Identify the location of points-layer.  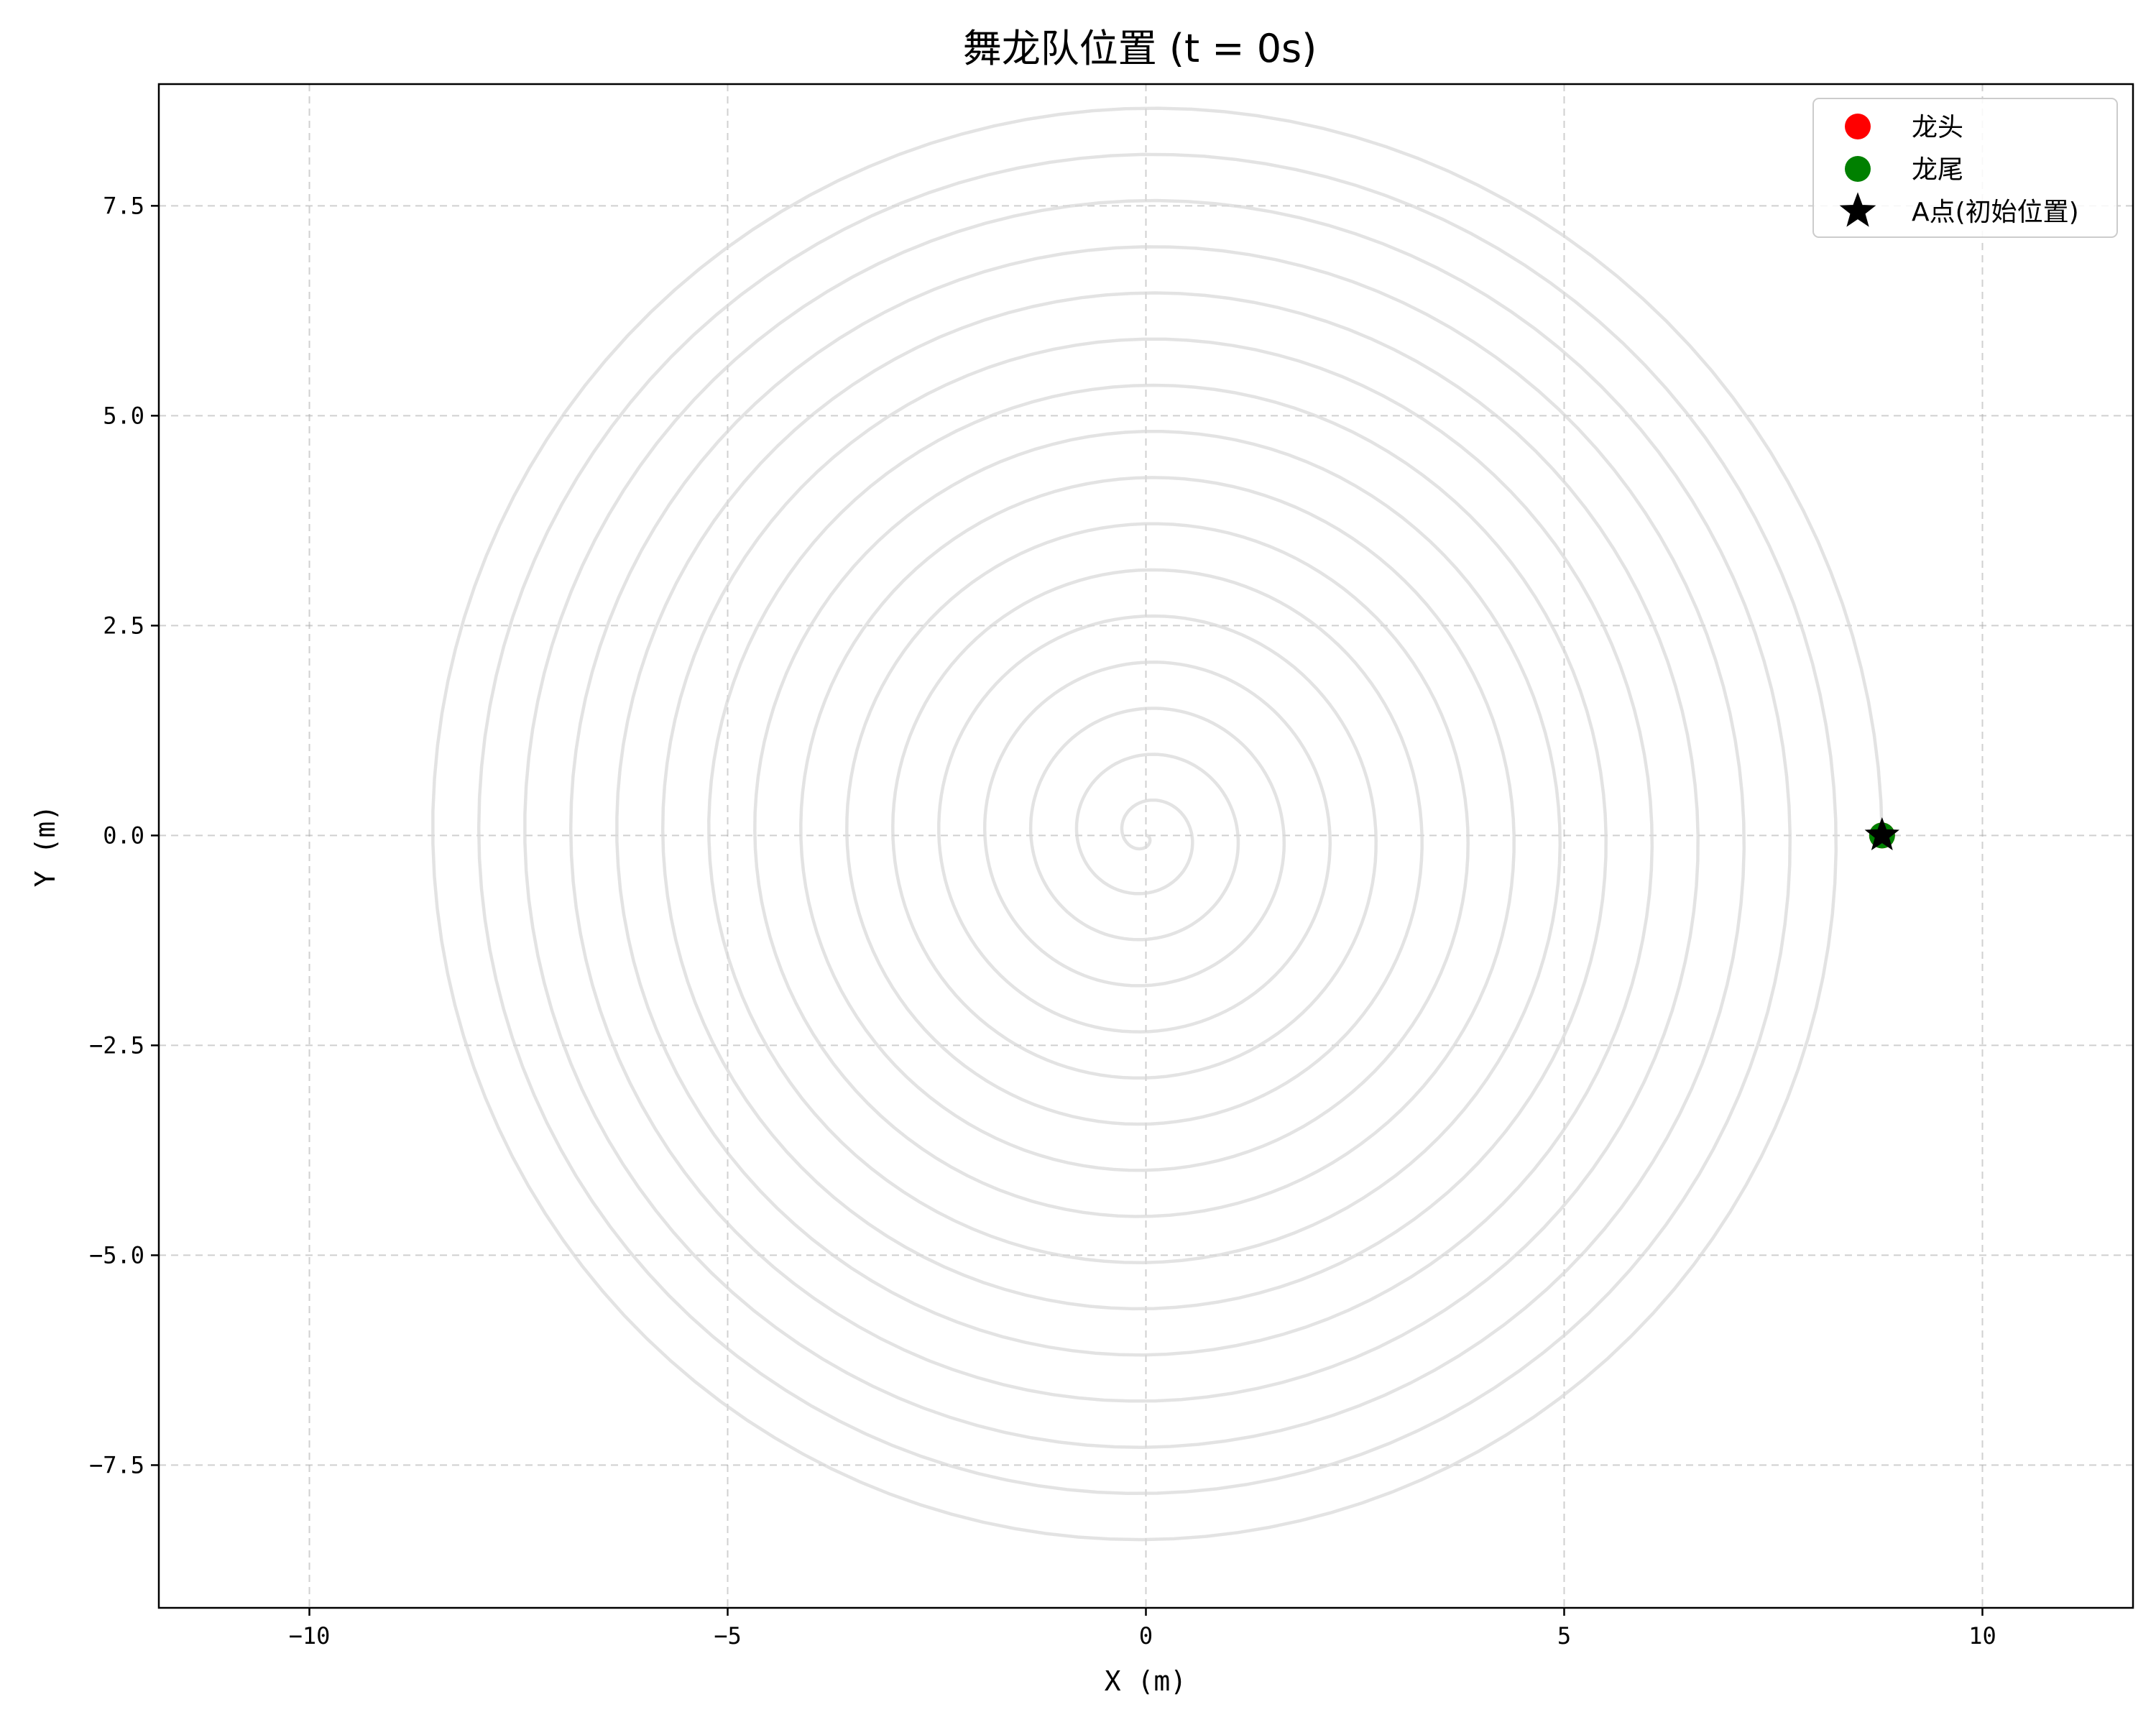
(1881, 833).